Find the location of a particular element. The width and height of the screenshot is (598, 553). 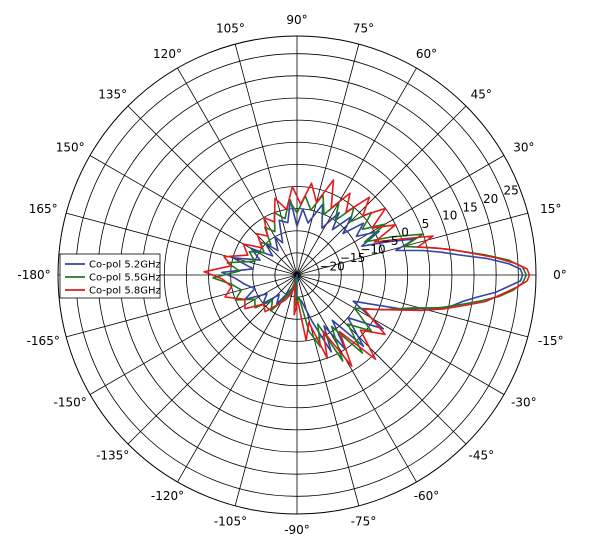

legend-label: Co-pol 5.2GHz is located at coordinates (125, 265).